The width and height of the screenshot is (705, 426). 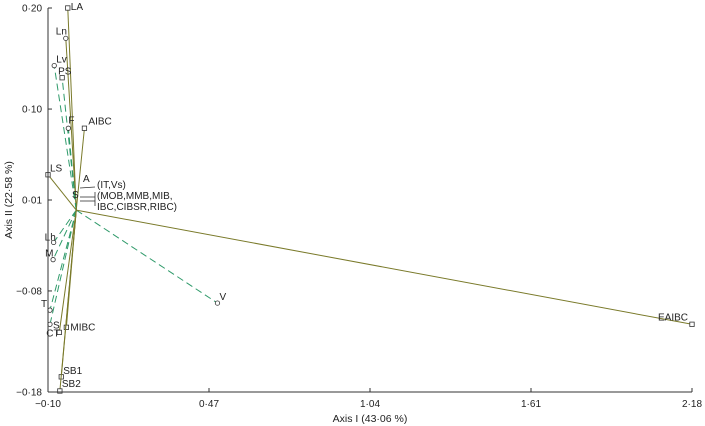 What do you see at coordinates (71, 120) in the screenshot?
I see `vector-label-f: F` at bounding box center [71, 120].